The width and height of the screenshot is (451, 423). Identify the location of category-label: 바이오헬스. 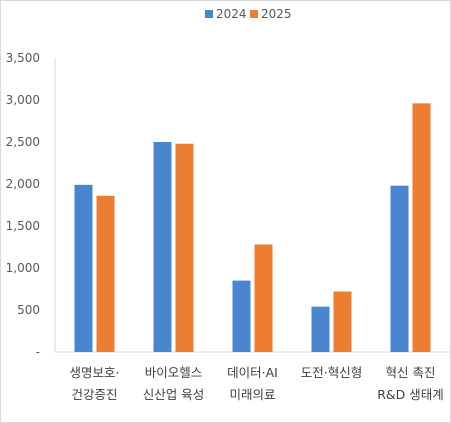
(174, 372).